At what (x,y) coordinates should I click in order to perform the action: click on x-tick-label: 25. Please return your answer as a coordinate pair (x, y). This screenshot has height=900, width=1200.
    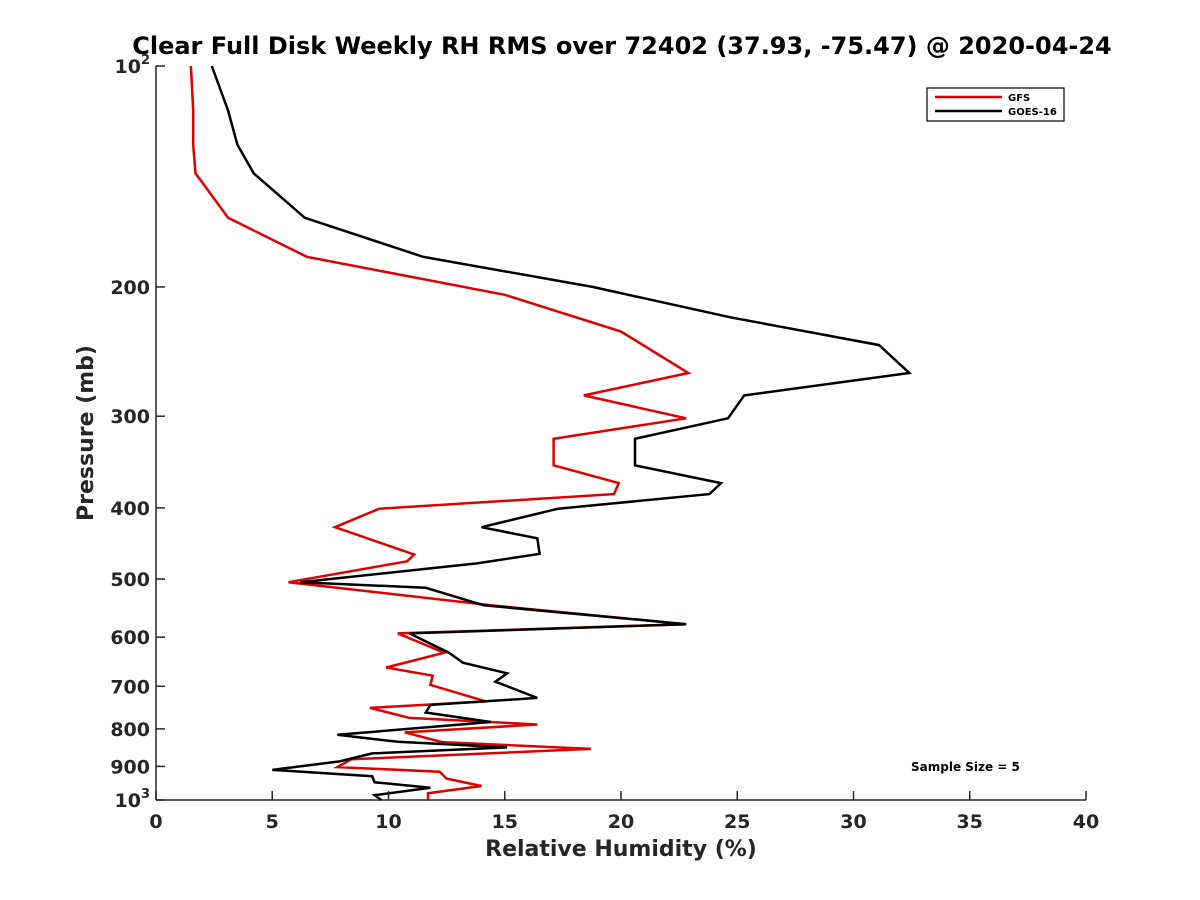
    Looking at the image, I should click on (737, 822).